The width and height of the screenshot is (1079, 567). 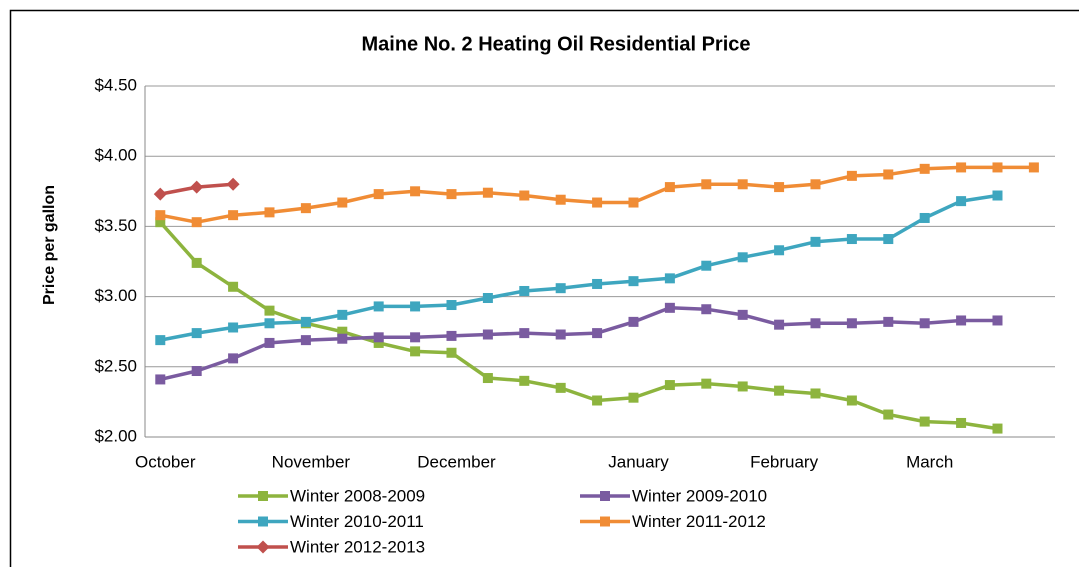 I want to click on y-tick-label: $2.50, so click(x=115, y=365).